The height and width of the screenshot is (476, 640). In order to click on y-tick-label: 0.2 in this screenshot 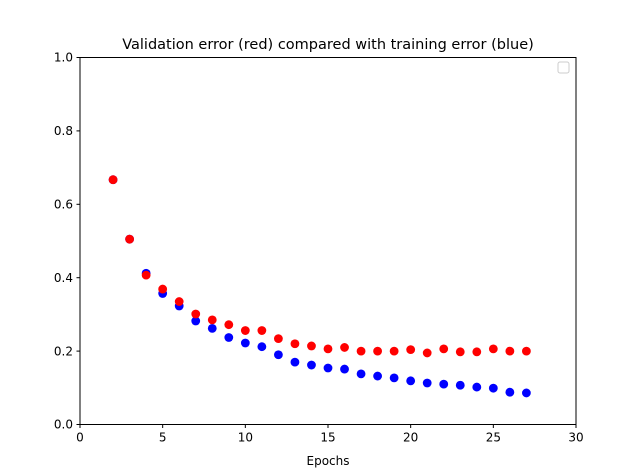, I will do `click(63, 351)`.